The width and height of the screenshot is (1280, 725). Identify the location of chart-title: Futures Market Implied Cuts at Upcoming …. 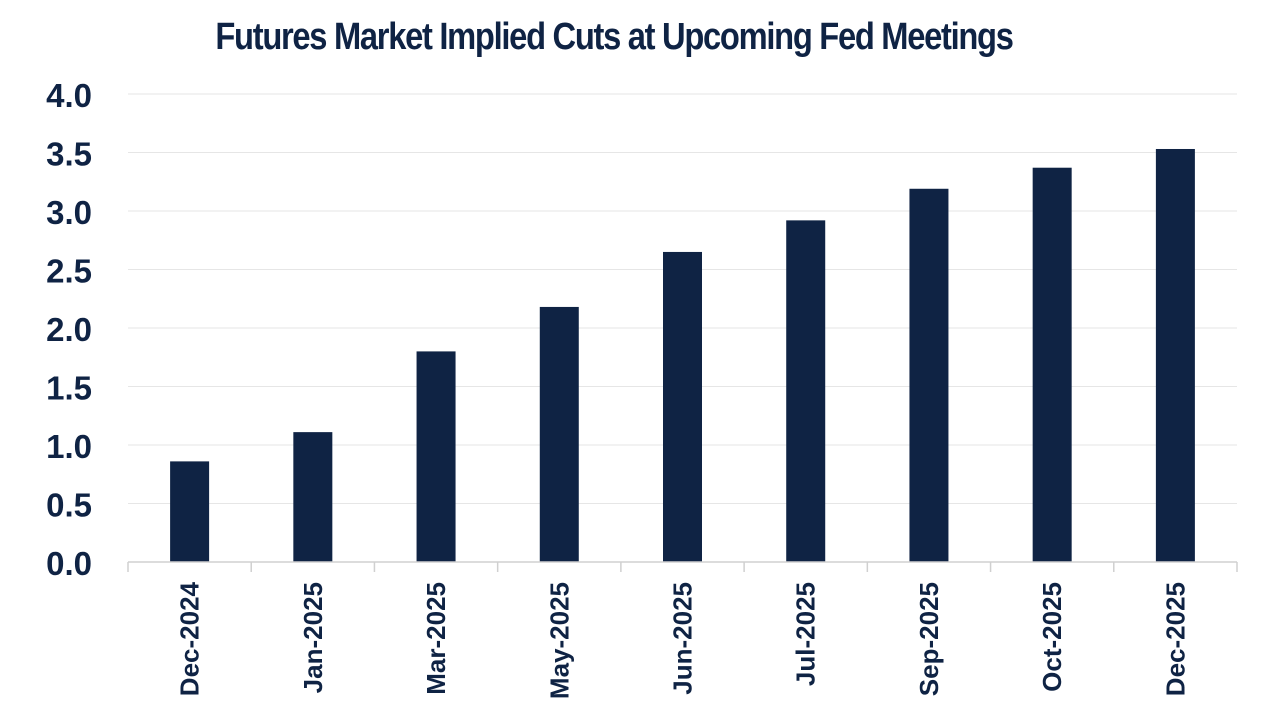
(614, 37).